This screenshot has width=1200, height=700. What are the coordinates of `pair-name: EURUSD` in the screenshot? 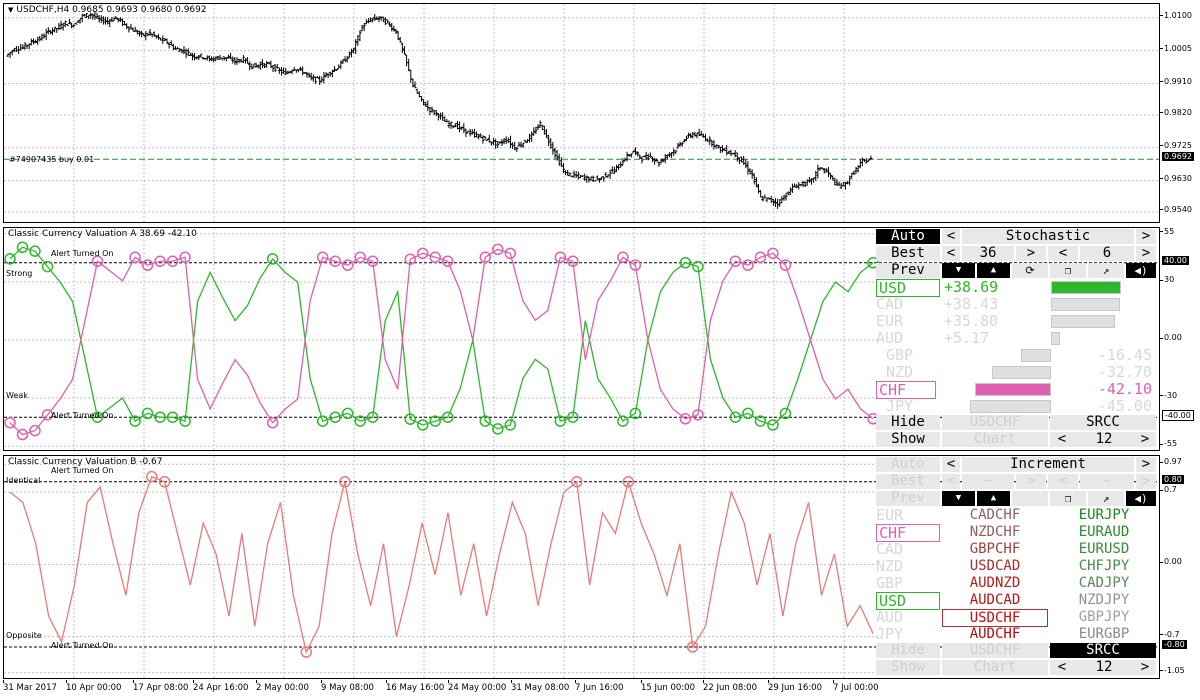 It's located at (1104, 549).